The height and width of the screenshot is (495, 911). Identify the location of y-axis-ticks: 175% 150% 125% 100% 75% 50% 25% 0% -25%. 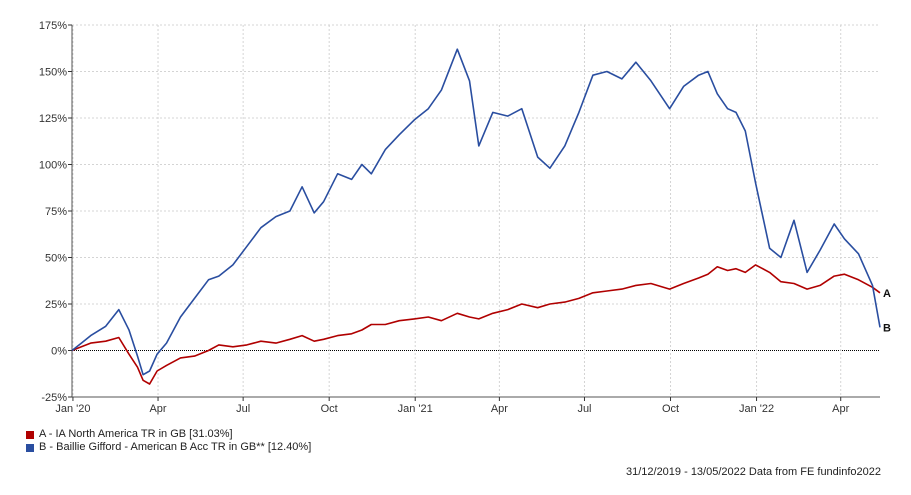
(55, 212).